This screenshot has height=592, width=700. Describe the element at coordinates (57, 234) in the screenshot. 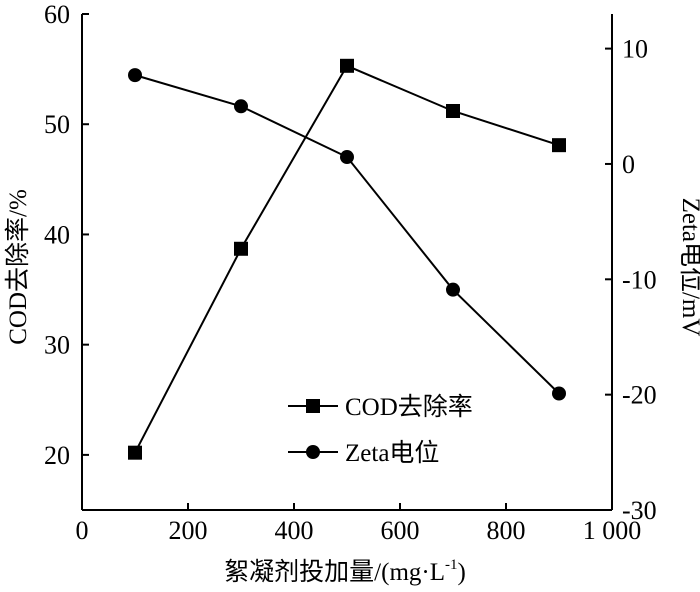

I see `y-tick-label-left: 40` at that location.